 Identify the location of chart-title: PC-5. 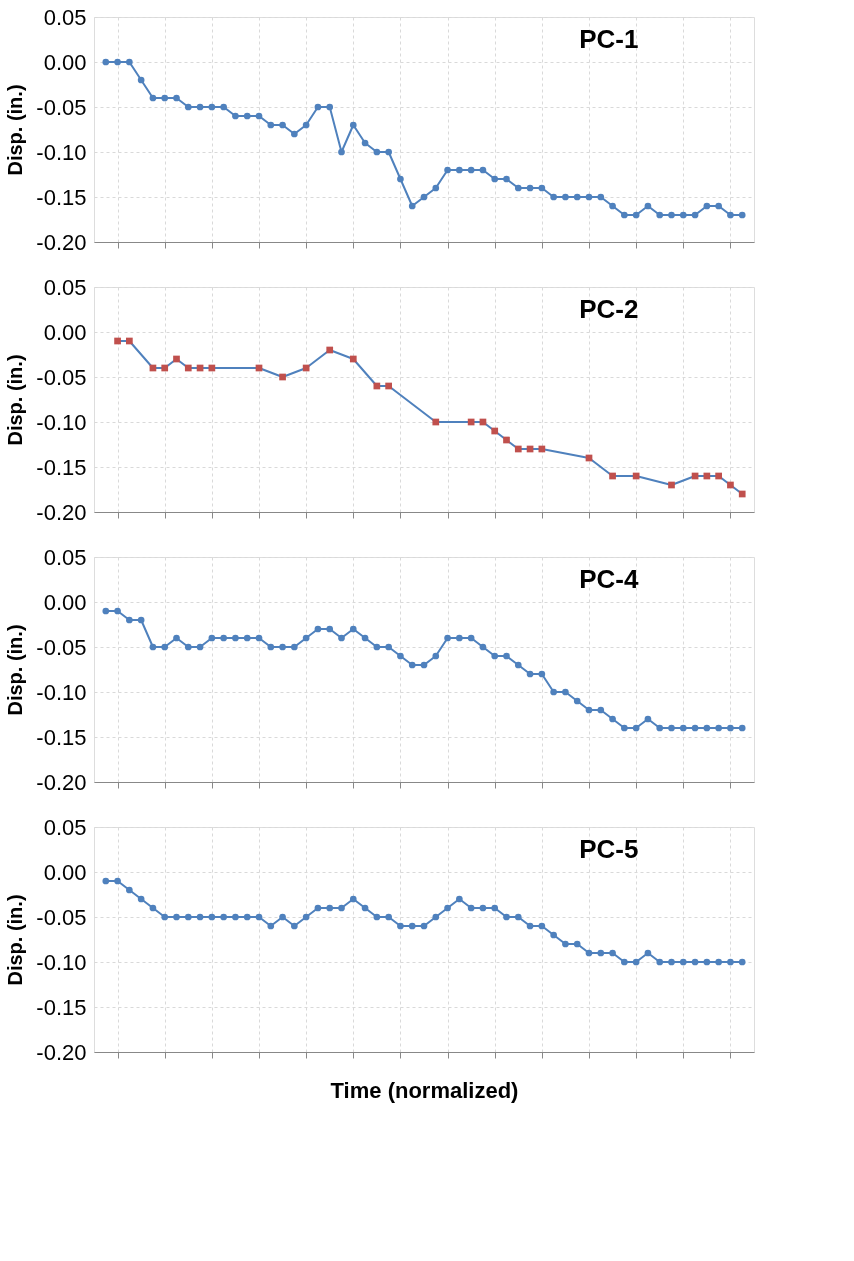
(609, 849).